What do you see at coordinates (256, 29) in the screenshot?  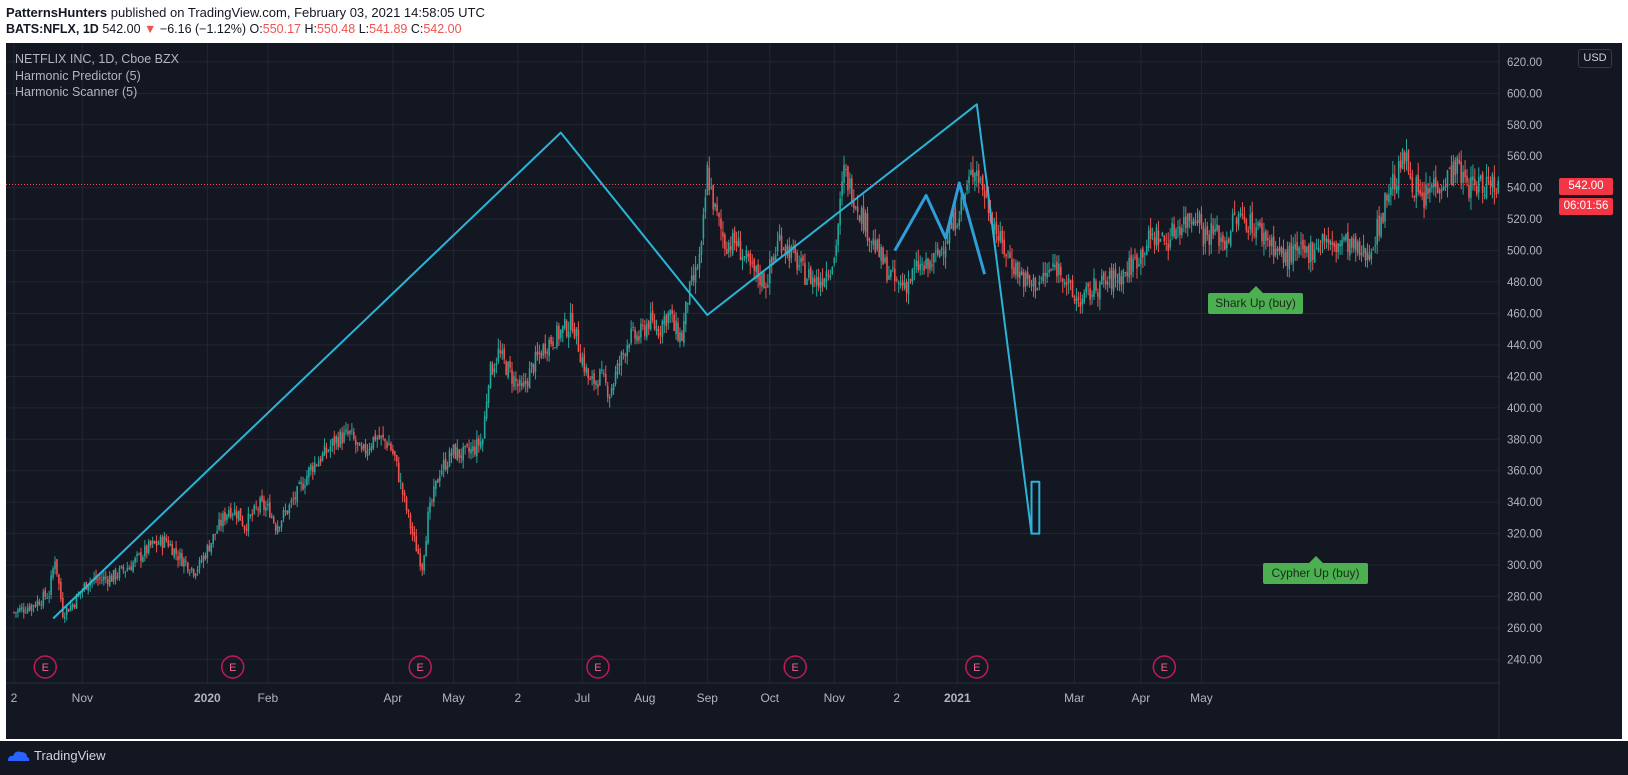 I see `open-label: O:` at bounding box center [256, 29].